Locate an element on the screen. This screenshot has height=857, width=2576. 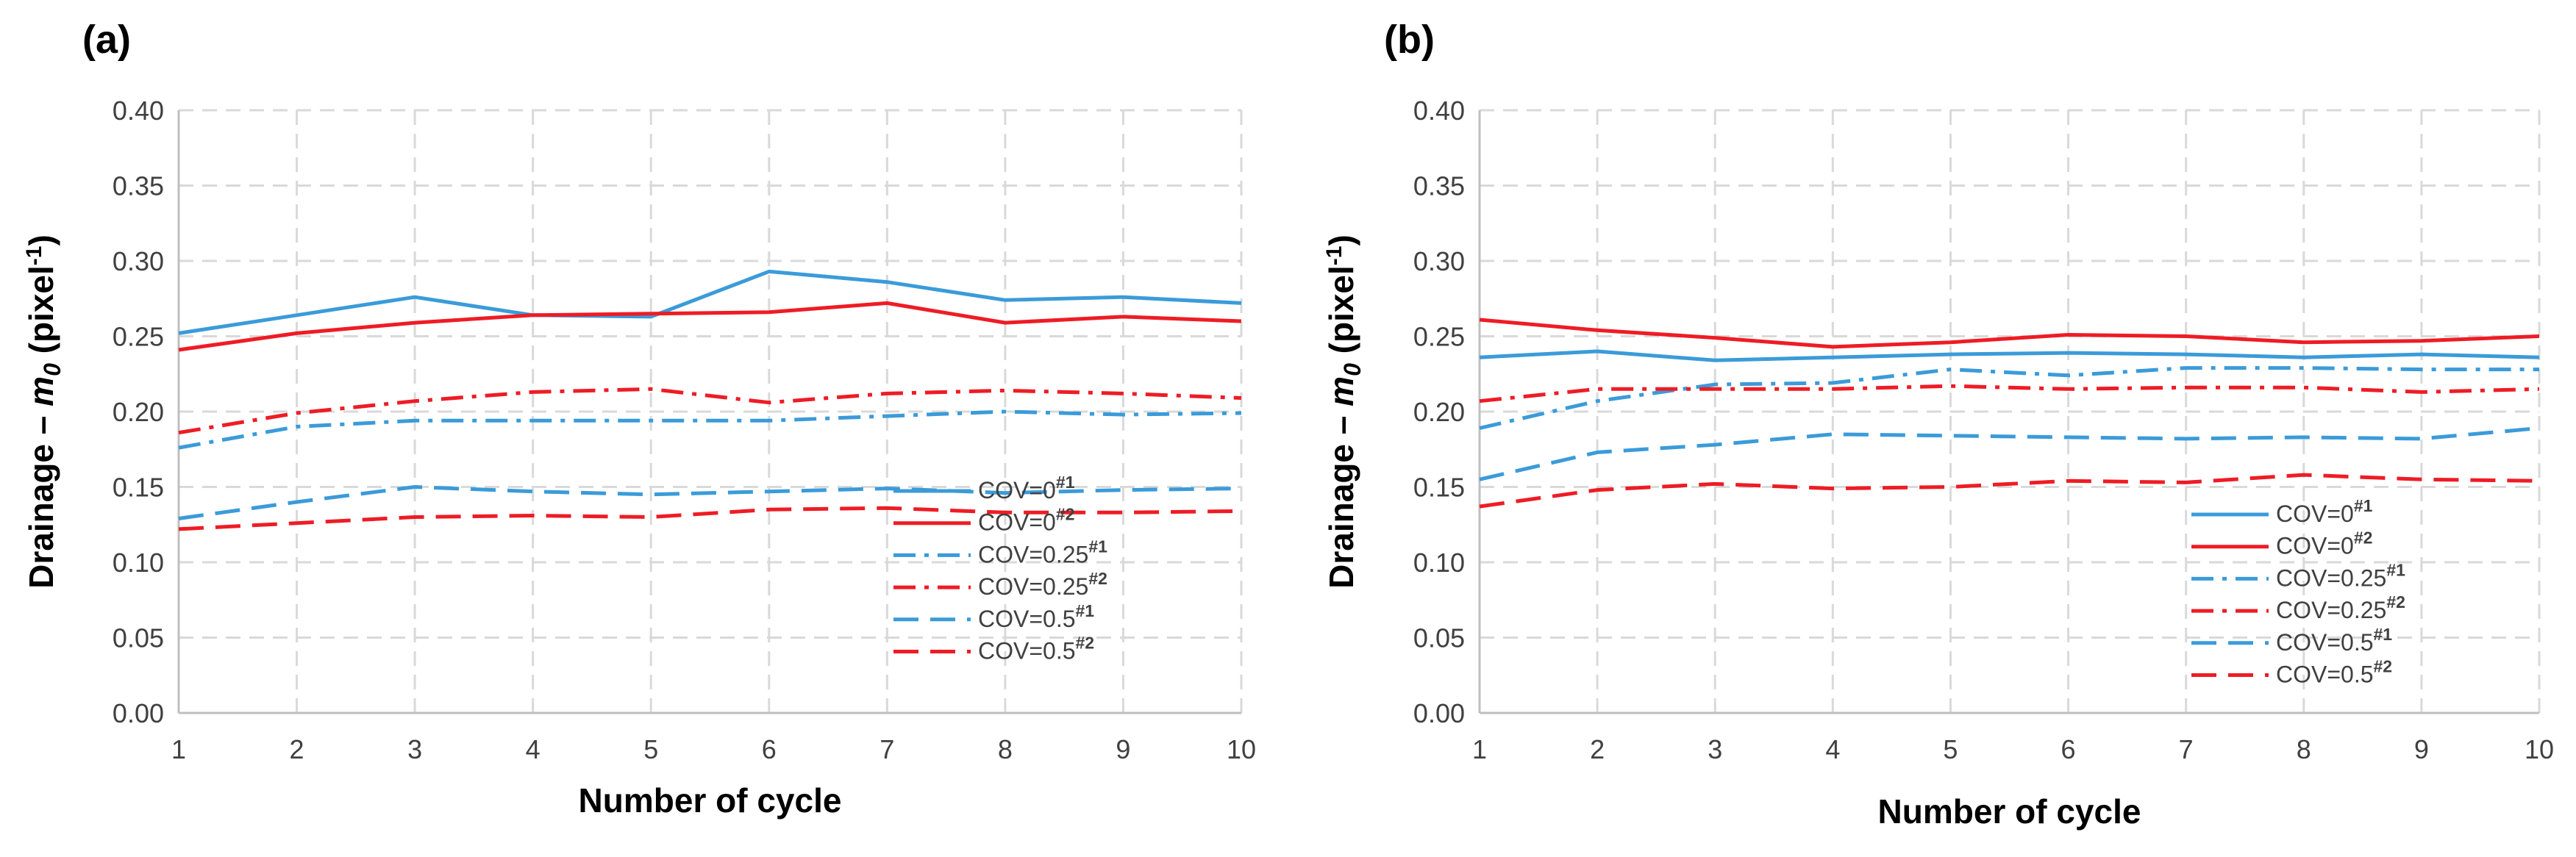
legend-entry: COV=0#1 is located at coordinates (2324, 512).